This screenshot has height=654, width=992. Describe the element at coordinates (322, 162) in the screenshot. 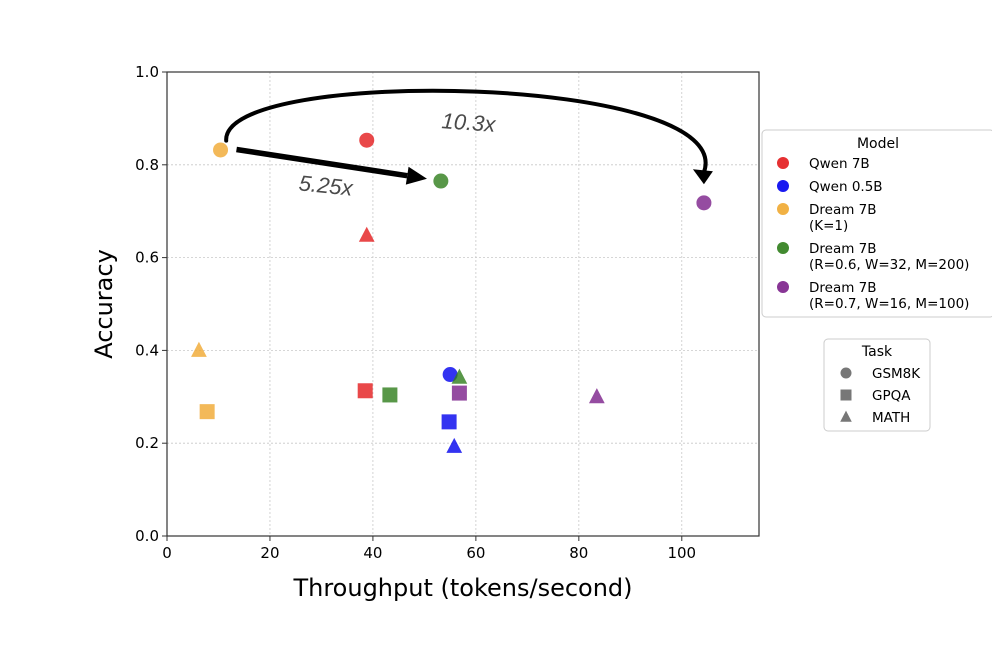

I see `speedup-arrow-short` at that location.